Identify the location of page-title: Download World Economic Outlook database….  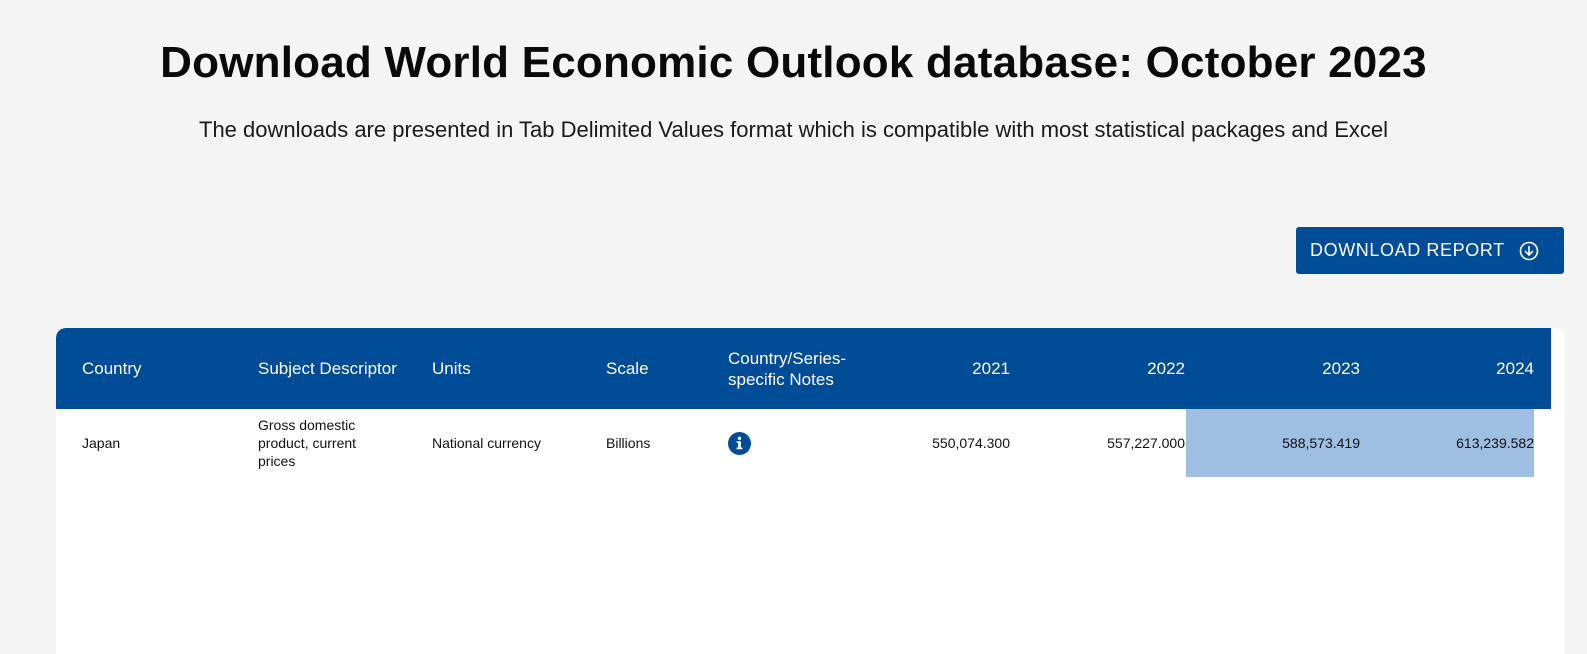
(793, 62).